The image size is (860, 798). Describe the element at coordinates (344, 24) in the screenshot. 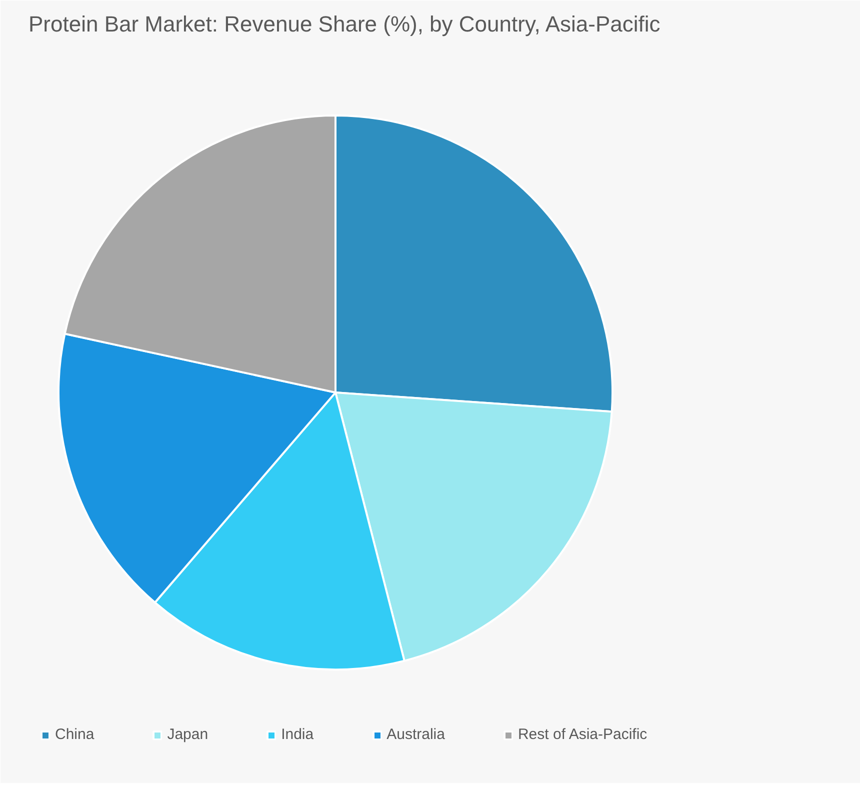

I see `chart-title: Protein Bar Market: Revenue Share (%), by Country, Asia-Pacific` at that location.